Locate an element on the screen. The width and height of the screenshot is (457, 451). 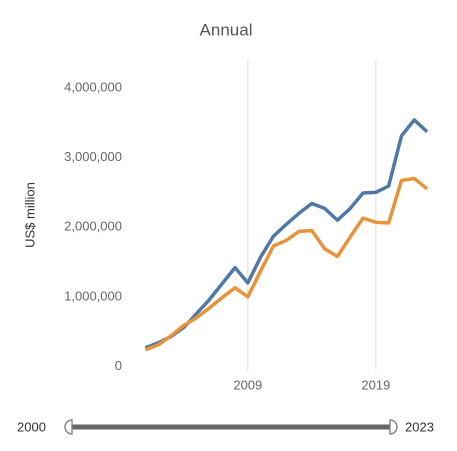
y-tick-label: 1,000,000 is located at coordinates (93, 295).